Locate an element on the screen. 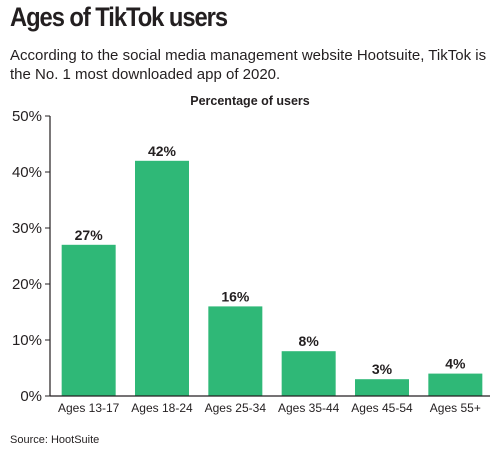  source-note: Source: HootSuite is located at coordinates (55, 440).